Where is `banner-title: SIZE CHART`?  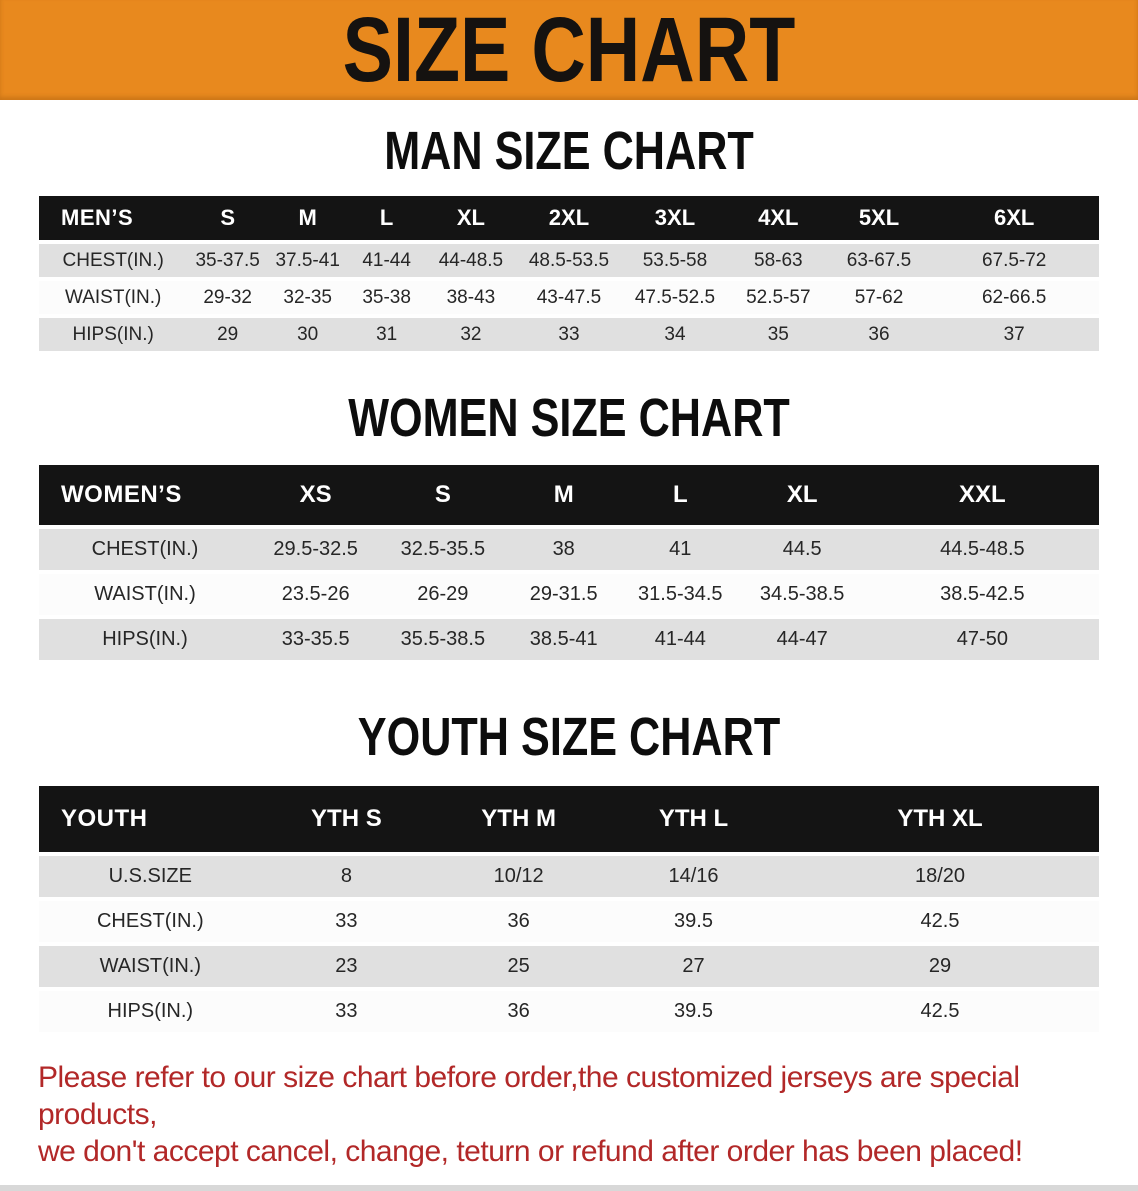
banner-title: SIZE CHART is located at coordinates (569, 50).